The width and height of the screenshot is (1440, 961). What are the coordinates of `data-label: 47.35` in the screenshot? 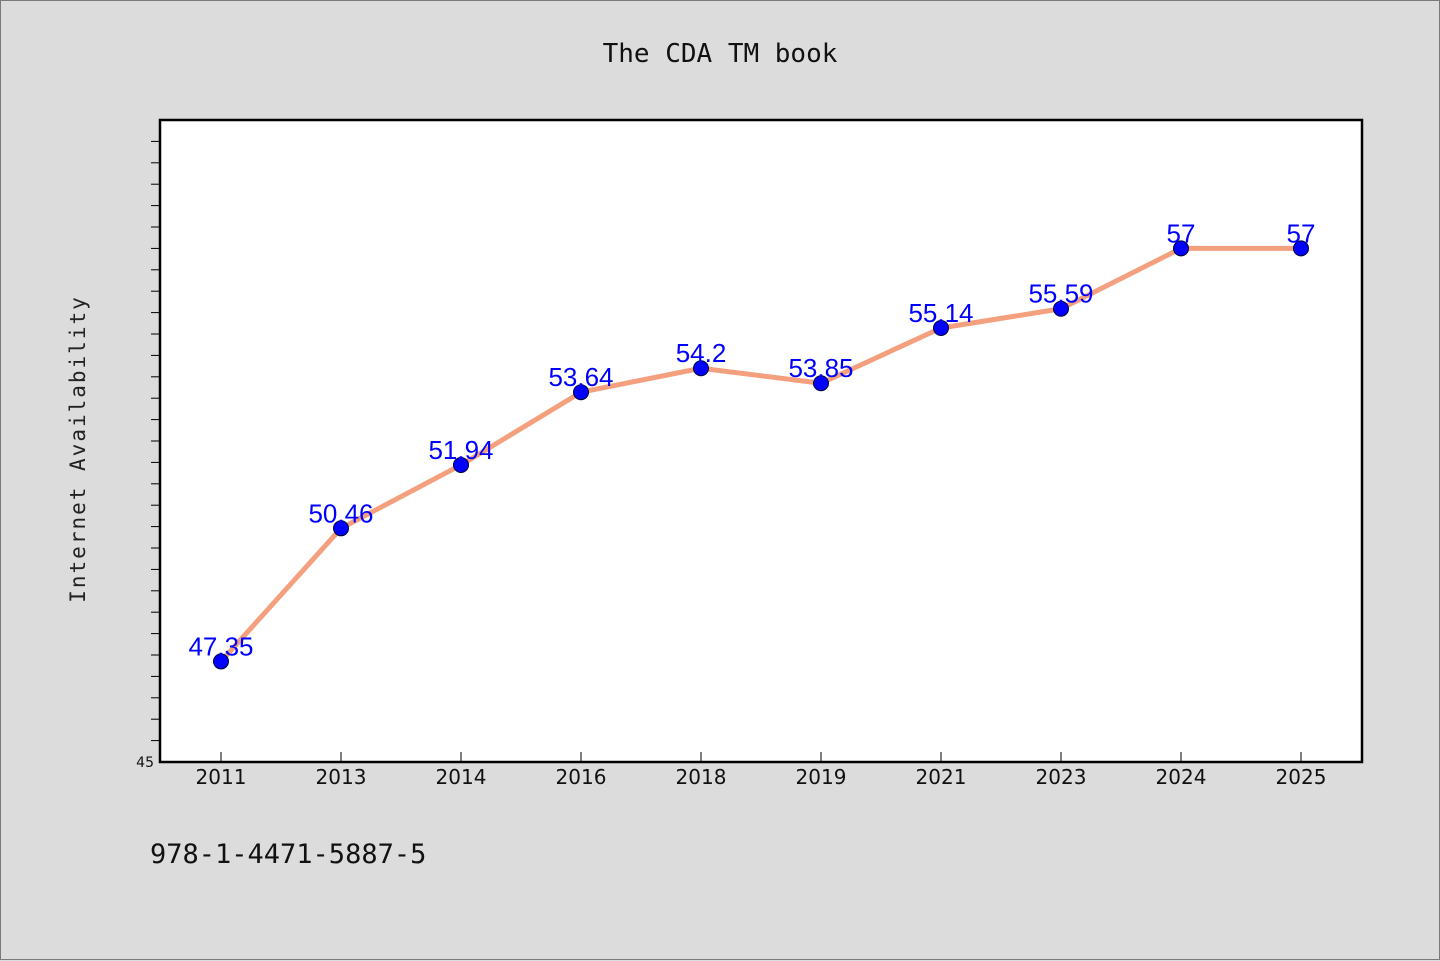 It's located at (220, 646).